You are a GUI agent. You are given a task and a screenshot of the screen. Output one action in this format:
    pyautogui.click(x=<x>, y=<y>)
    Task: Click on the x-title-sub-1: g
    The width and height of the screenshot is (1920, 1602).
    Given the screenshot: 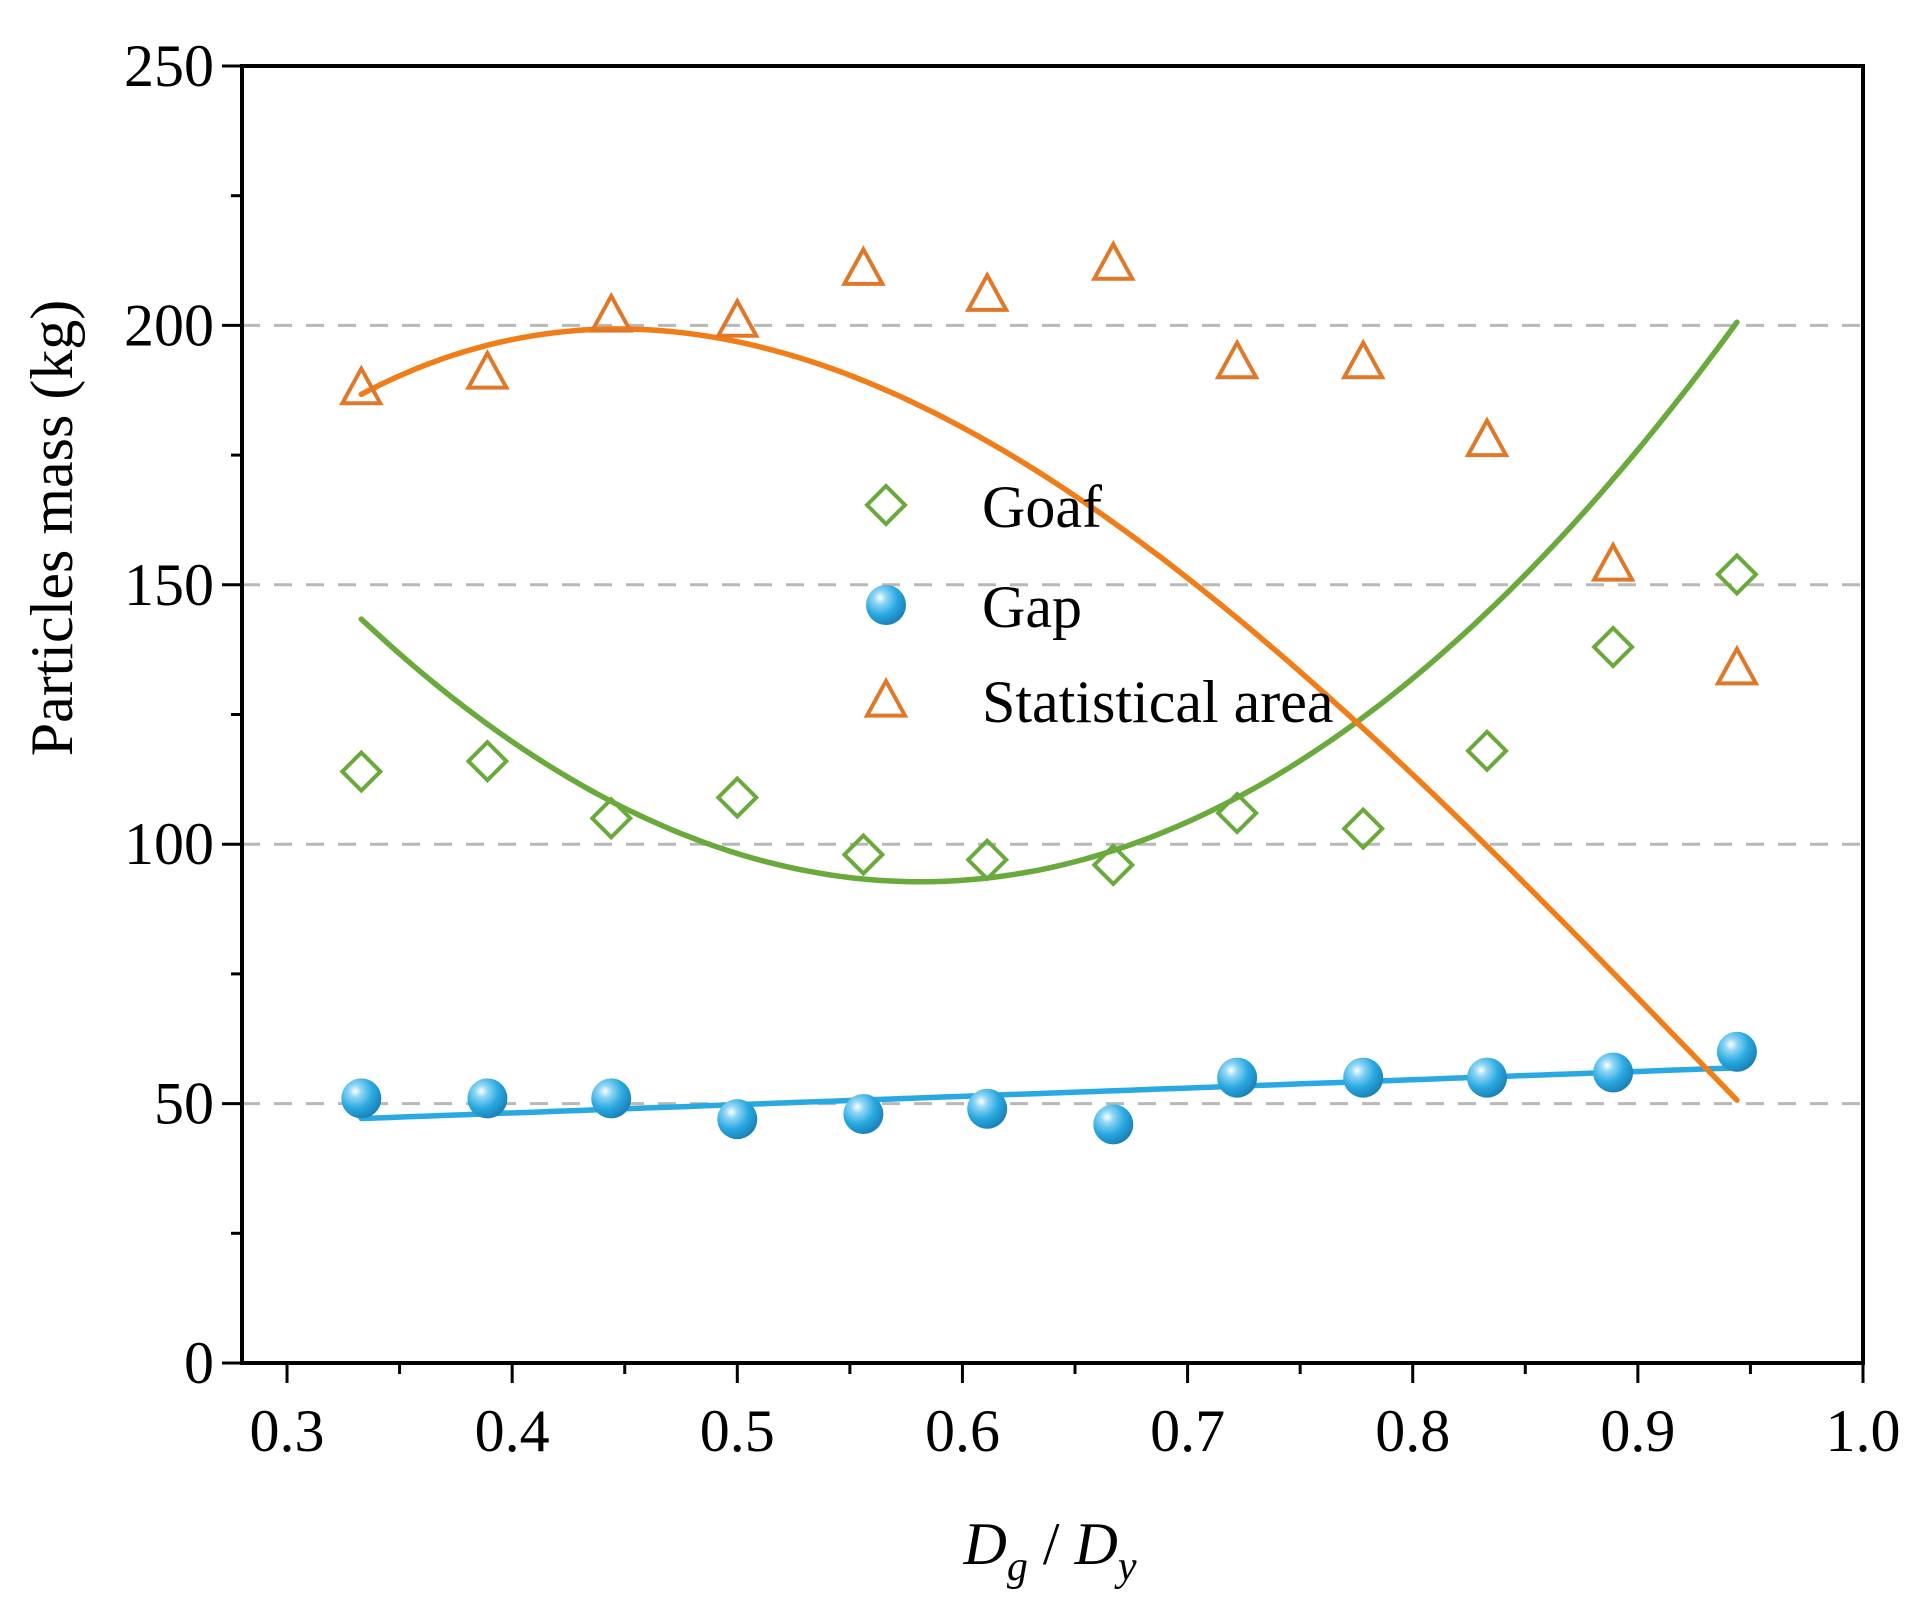 What is the action you would take?
    pyautogui.click(x=1017, y=1567)
    